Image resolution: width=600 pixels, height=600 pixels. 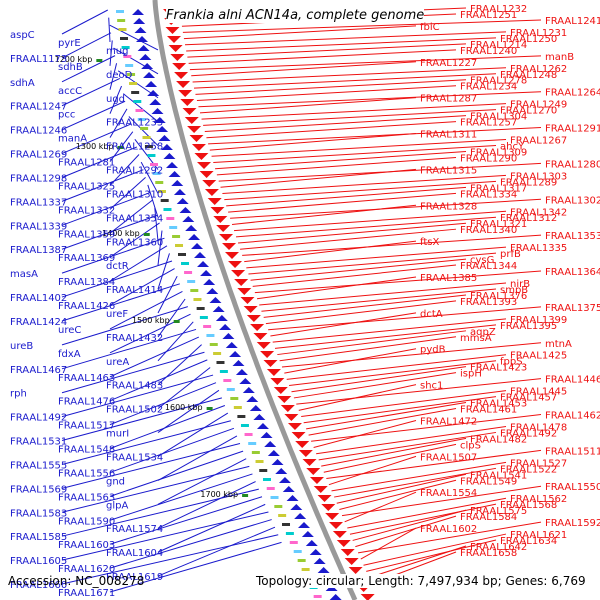 I want to click on scale-tick-label: 1300 kbp, so click(x=95, y=146).